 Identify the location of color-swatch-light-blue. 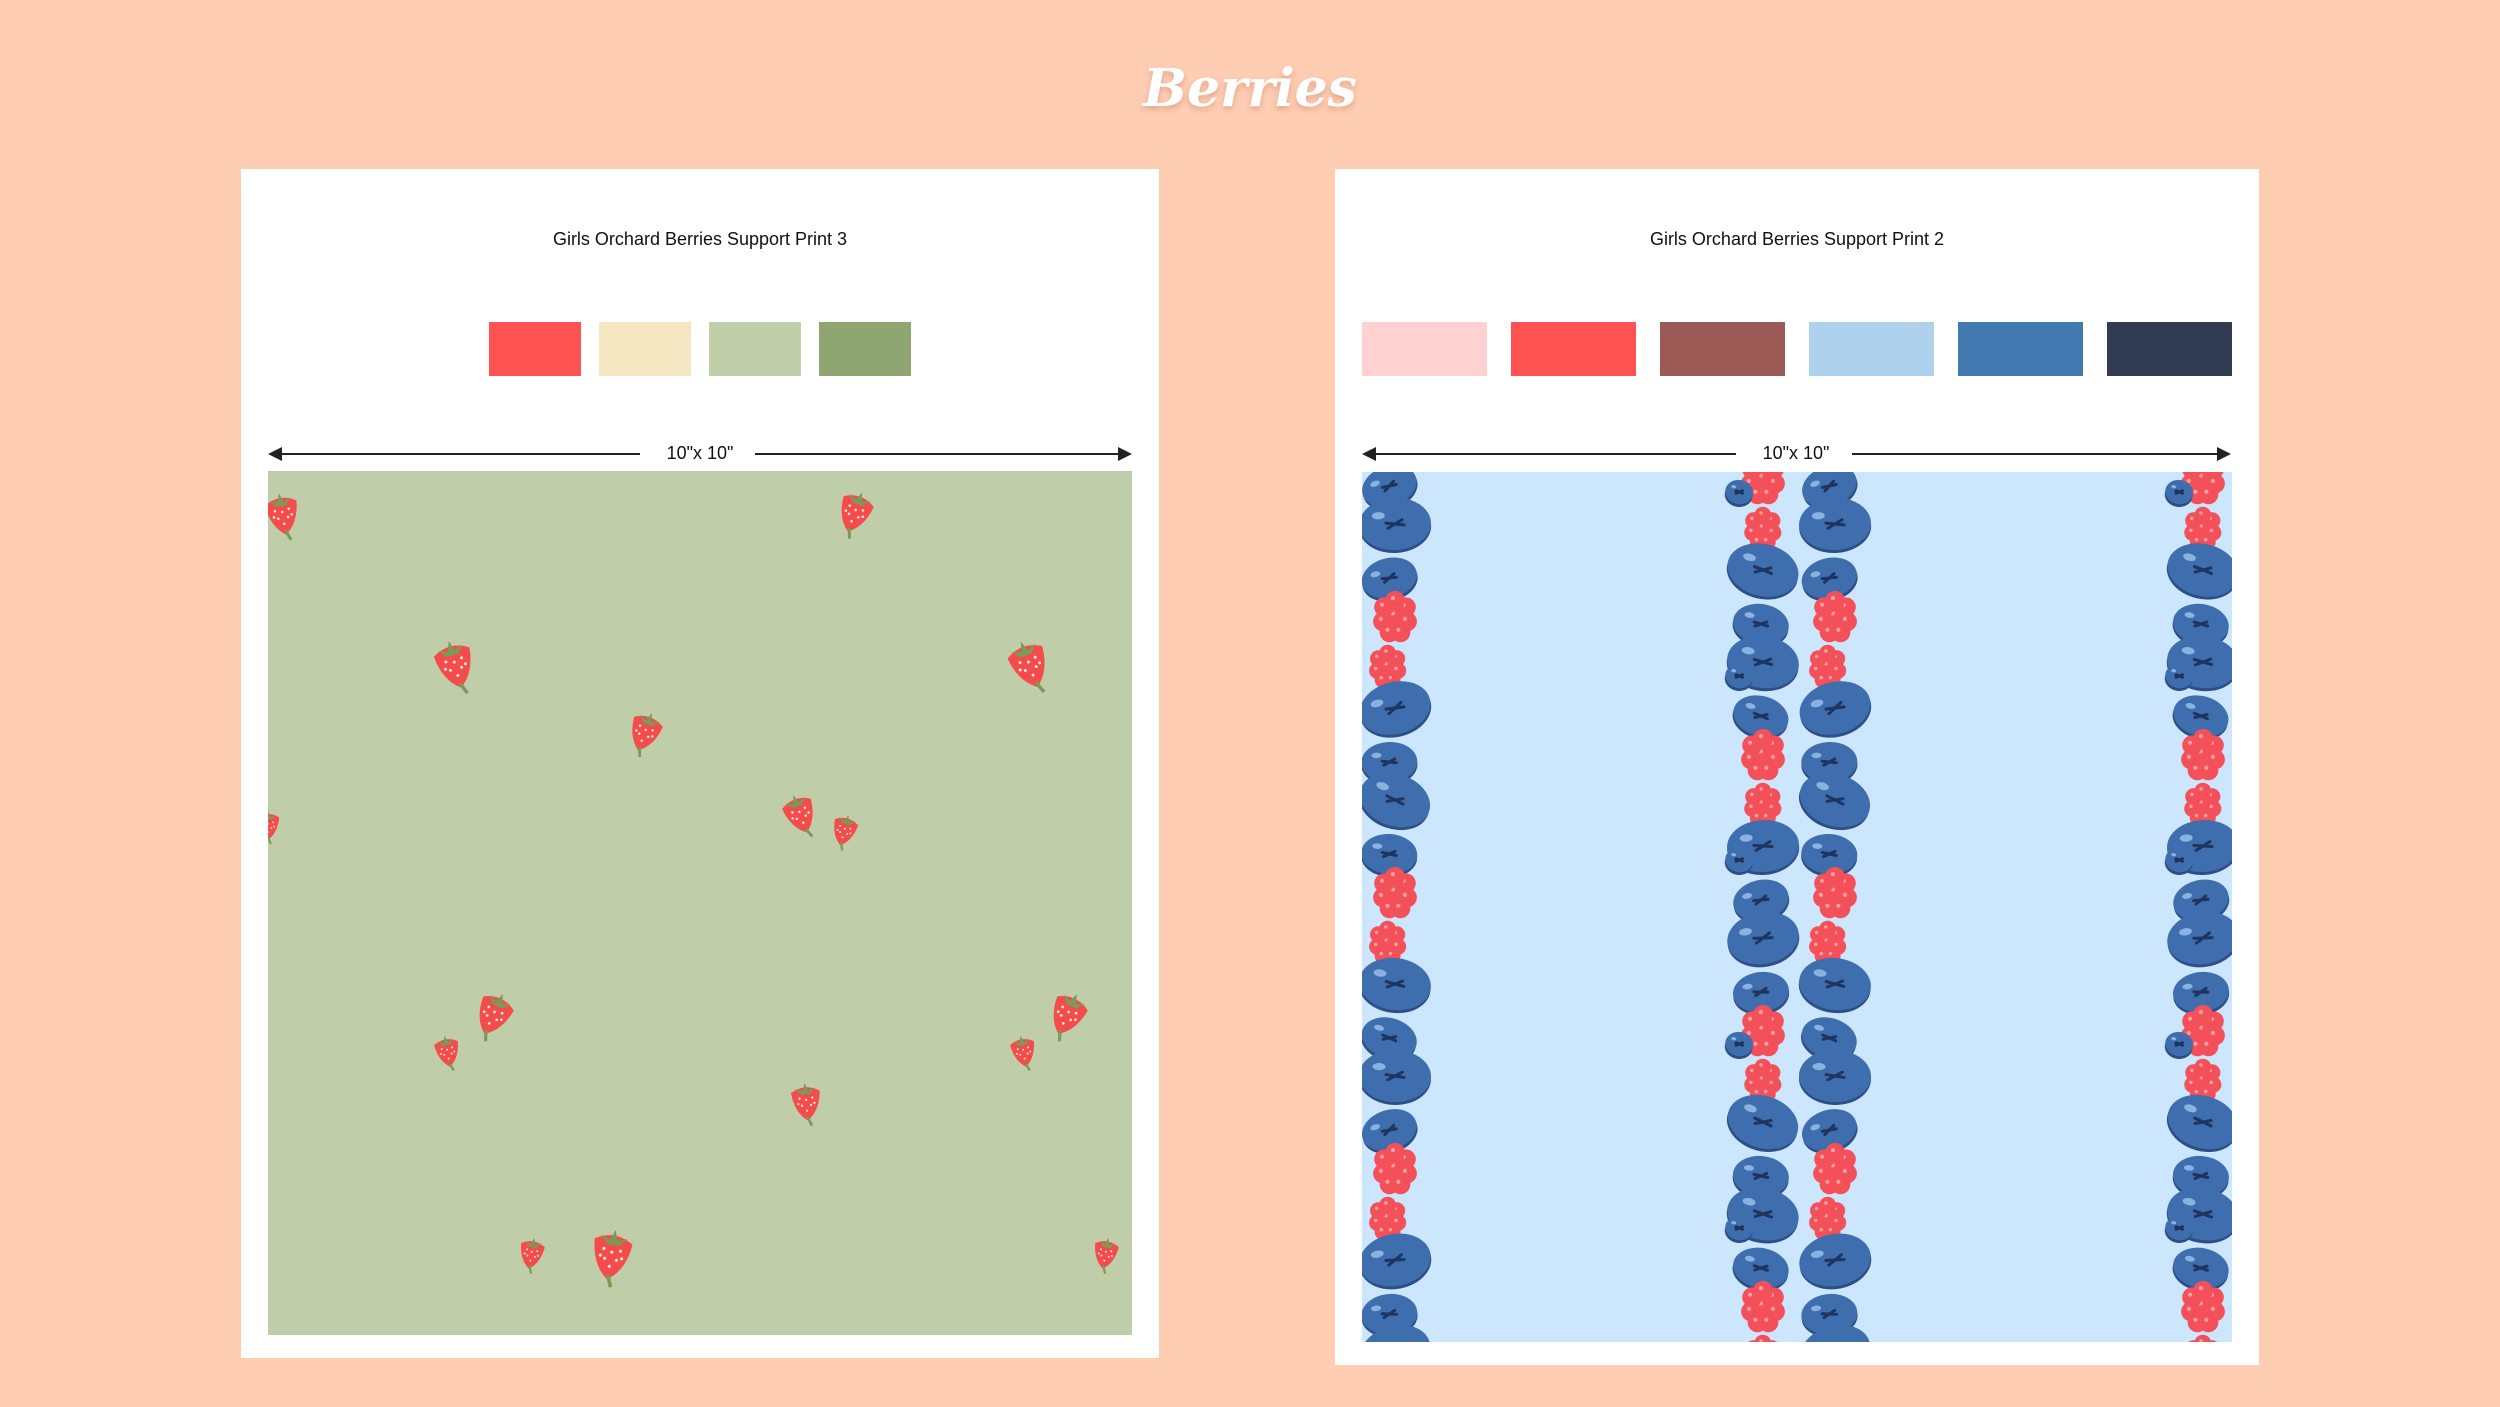
(1871, 349).